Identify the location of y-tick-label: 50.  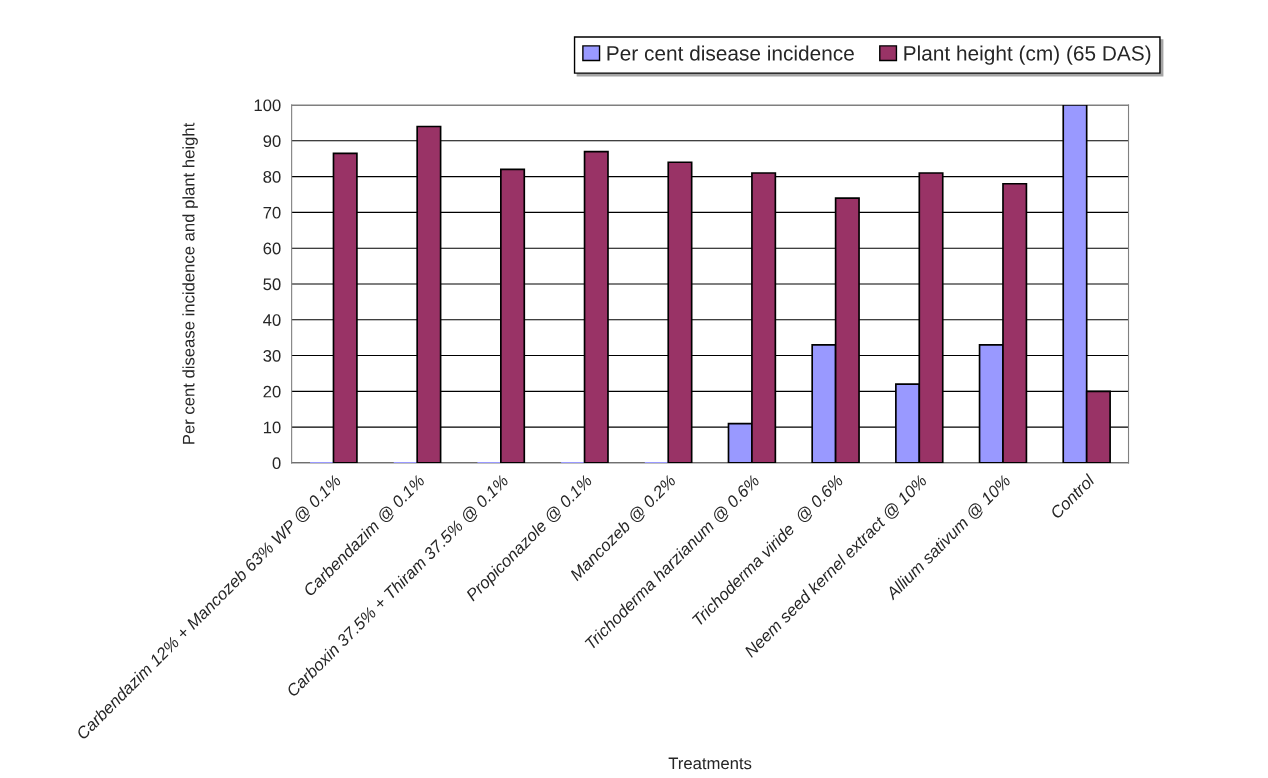
(272, 284).